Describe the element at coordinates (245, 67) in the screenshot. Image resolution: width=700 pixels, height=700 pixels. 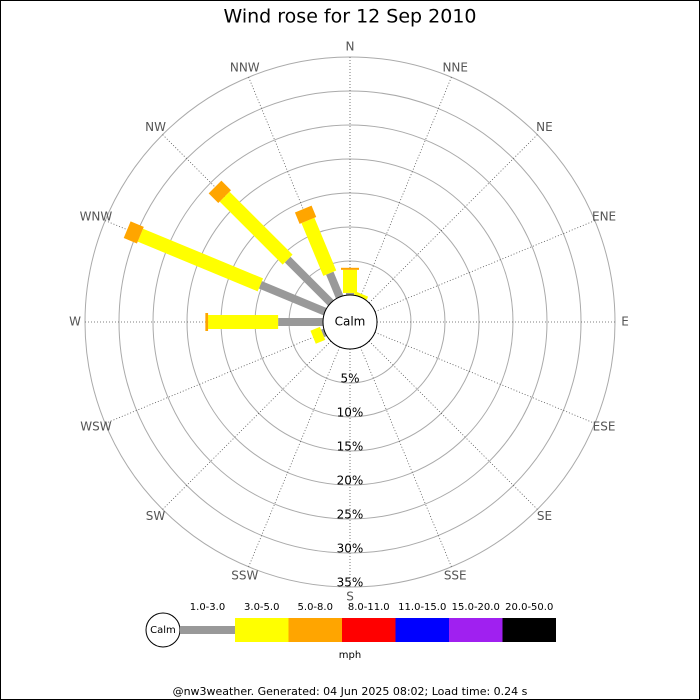
I see `direction-label: NNW` at that location.